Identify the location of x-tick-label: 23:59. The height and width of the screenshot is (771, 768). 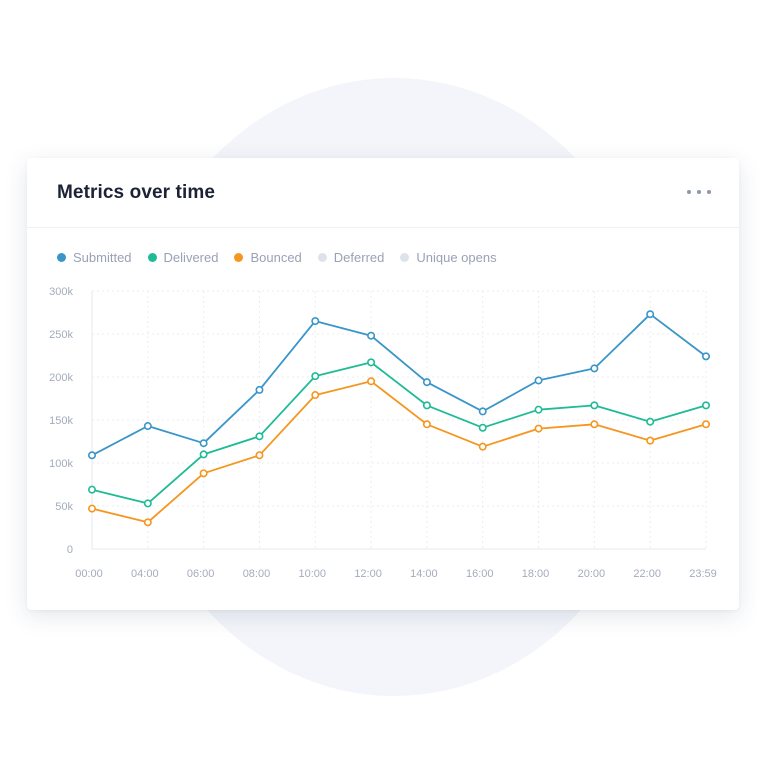
(703, 574).